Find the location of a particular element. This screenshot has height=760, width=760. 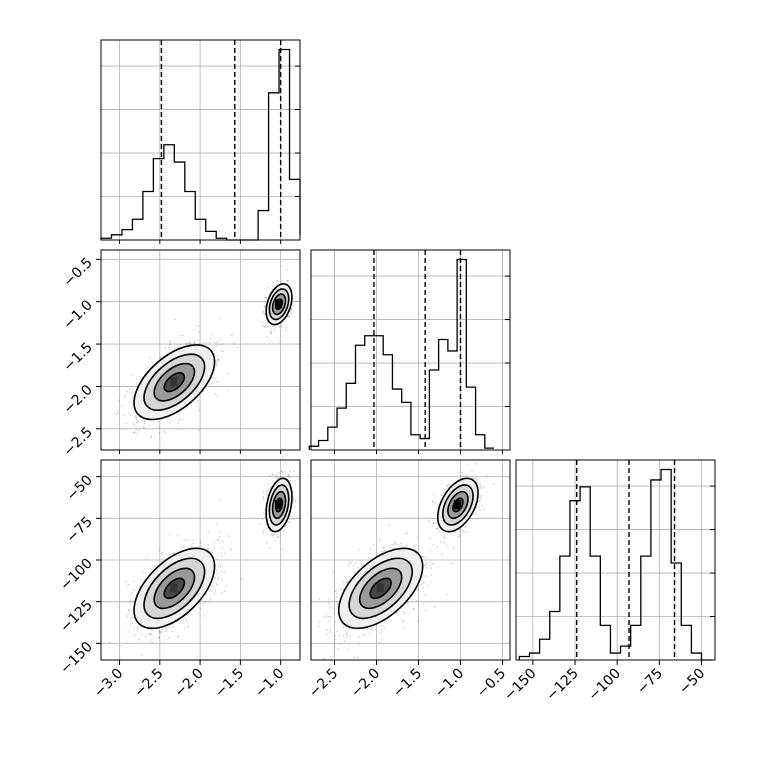

panel-3-mode-2-peak is located at coordinates (457, 504).